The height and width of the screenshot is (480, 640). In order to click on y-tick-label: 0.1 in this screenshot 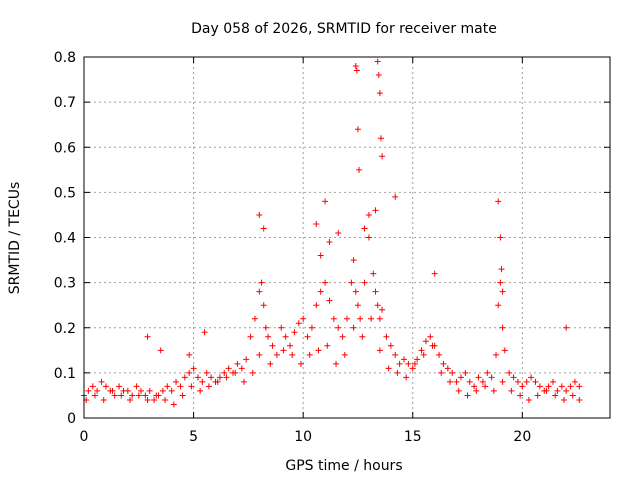, I will do `click(65, 374)`.